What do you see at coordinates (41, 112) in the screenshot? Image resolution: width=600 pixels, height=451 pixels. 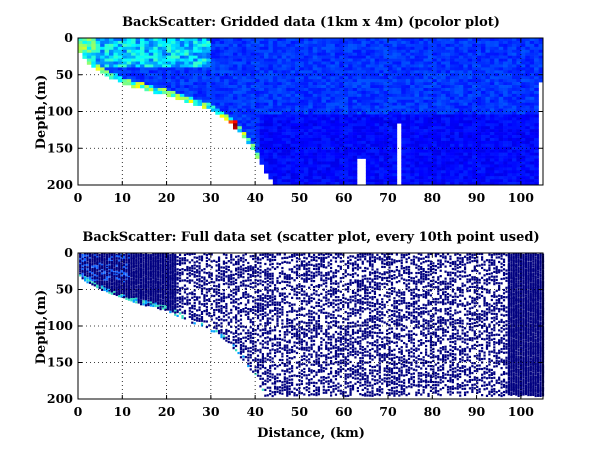 I see `top-plot-ylabel: Depth,(m)` at bounding box center [41, 112].